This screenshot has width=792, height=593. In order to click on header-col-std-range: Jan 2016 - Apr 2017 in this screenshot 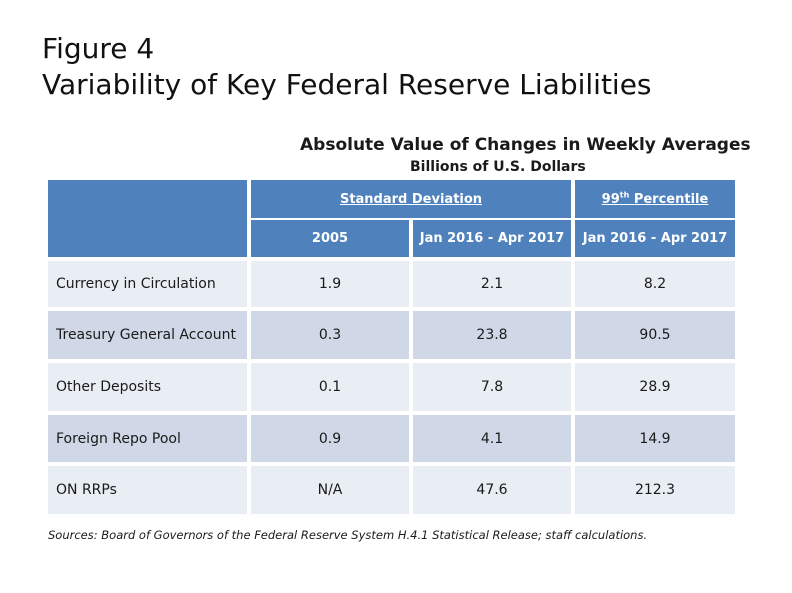, I will do `click(492, 238)`.